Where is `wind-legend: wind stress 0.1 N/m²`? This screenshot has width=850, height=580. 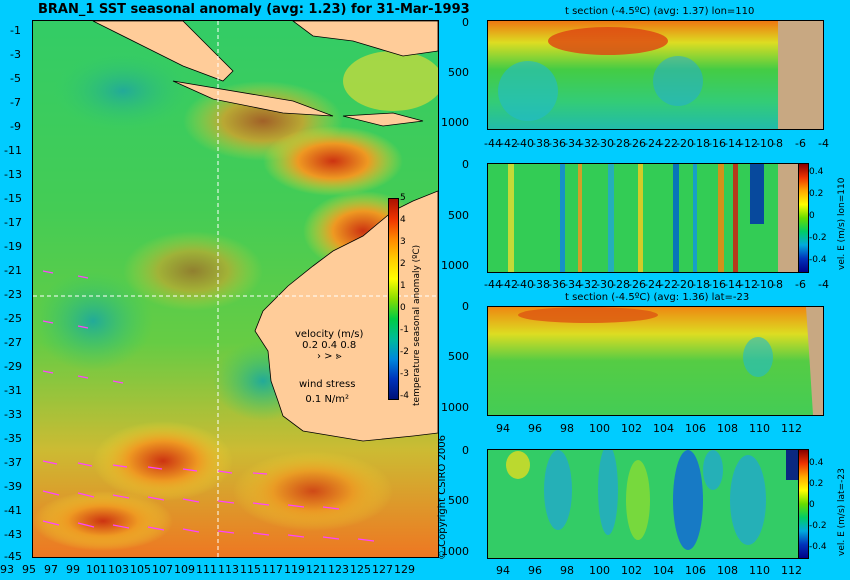 wind-legend: wind stress 0.1 N/m² is located at coordinates (327, 392).